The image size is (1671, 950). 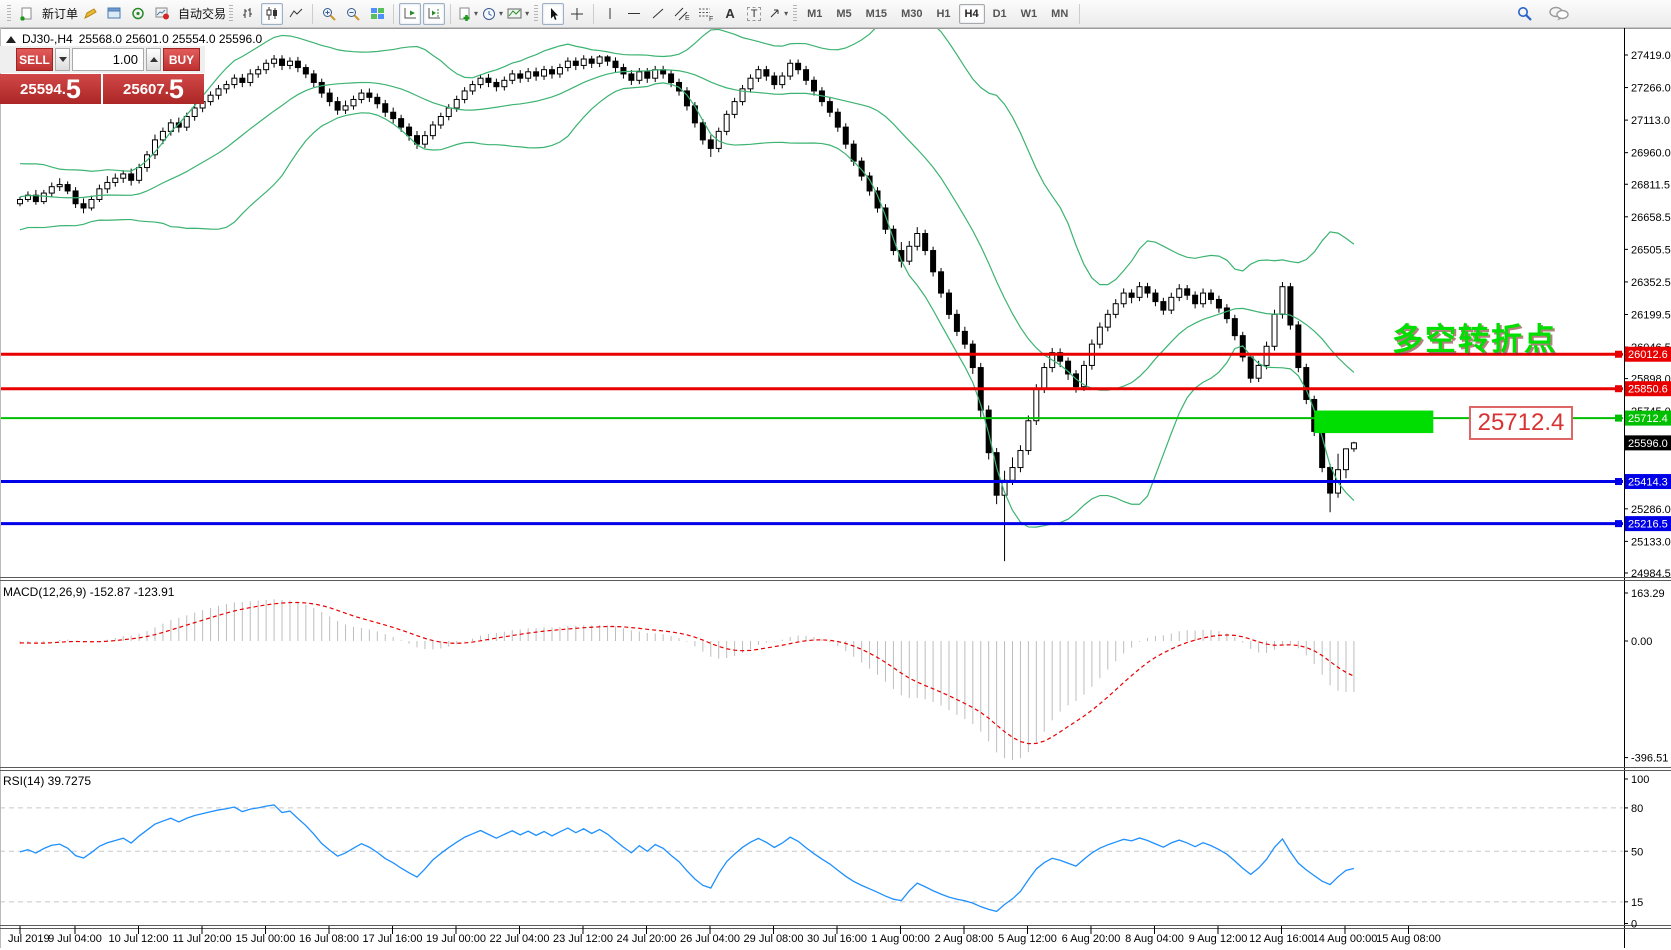 What do you see at coordinates (577, 14) in the screenshot?
I see `crosshair-button` at bounding box center [577, 14].